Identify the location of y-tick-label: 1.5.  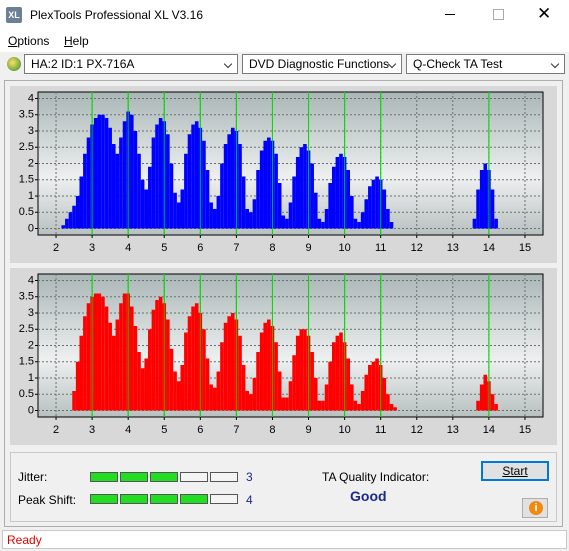
(26, 362).